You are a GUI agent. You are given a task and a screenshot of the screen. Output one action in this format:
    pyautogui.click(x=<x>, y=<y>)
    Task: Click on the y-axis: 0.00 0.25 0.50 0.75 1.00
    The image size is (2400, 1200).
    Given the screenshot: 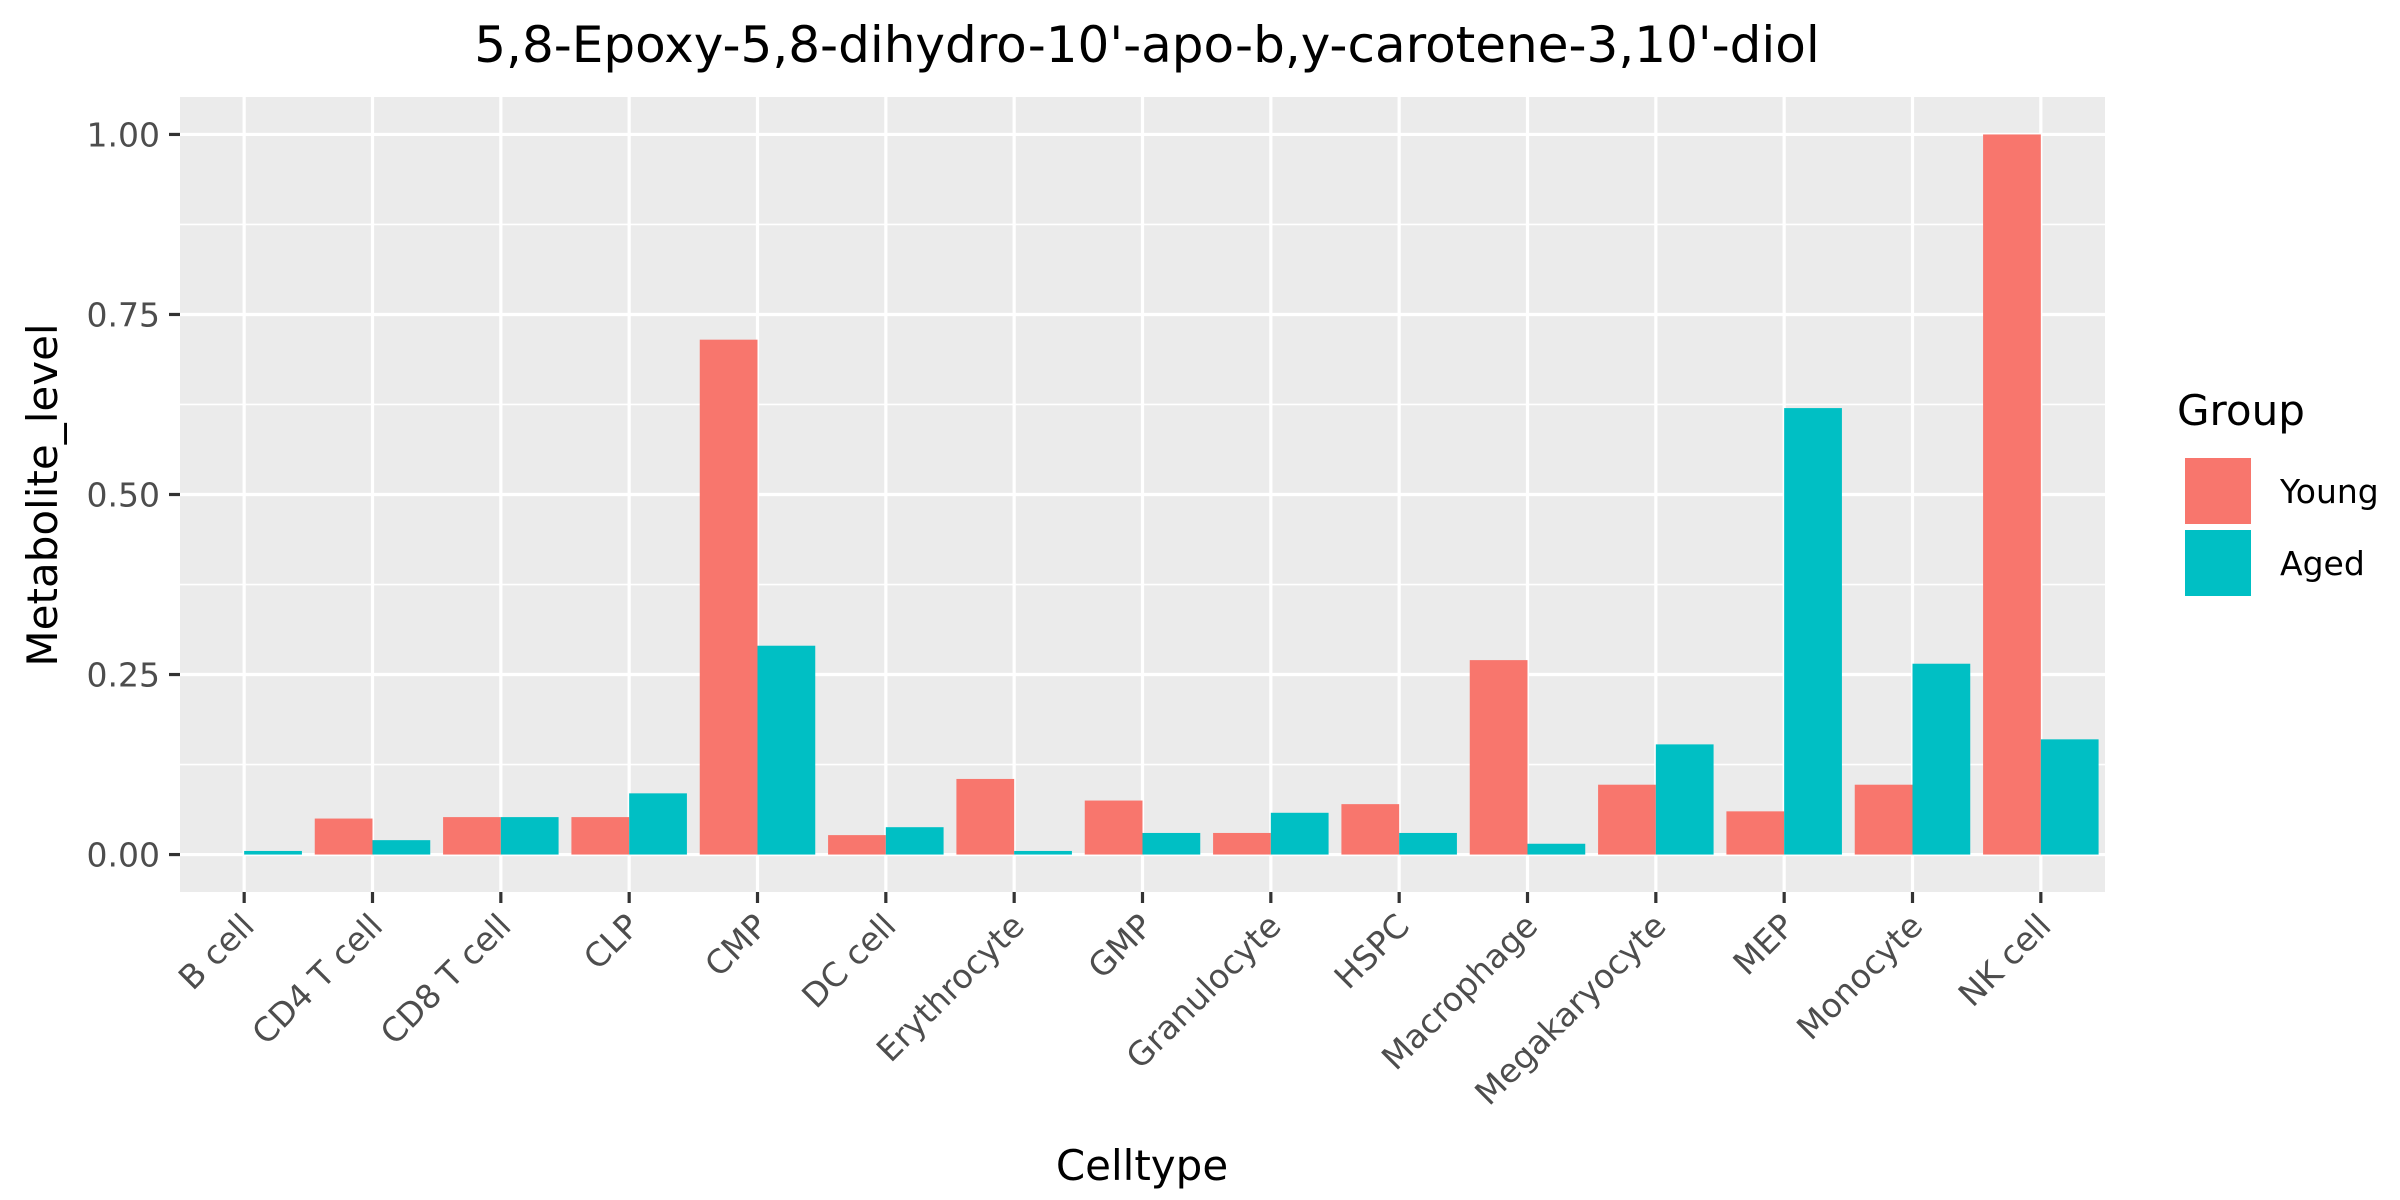 What is the action you would take?
    pyautogui.click(x=133, y=495)
    